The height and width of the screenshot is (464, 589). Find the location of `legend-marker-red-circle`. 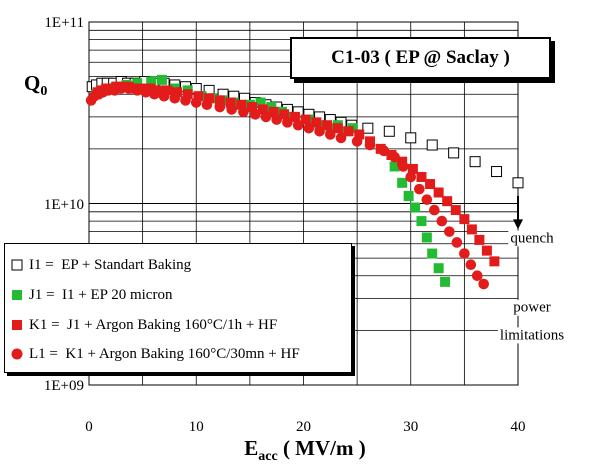

legend-marker-red-circle is located at coordinates (17, 354).